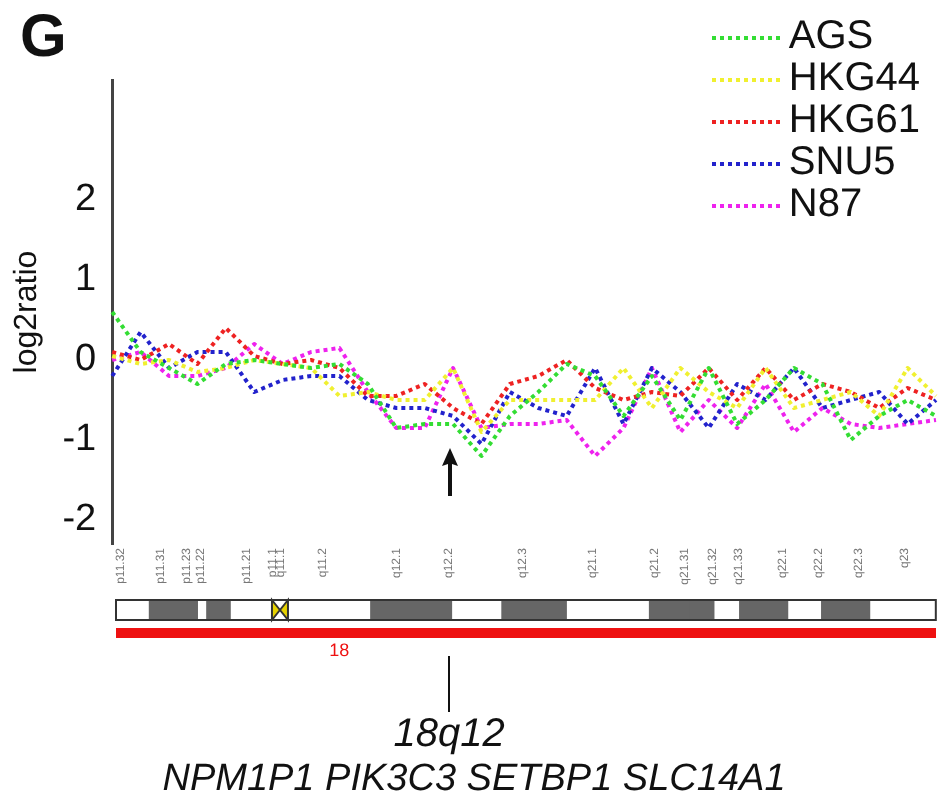  I want to click on legend-label: HKG61, so click(854, 120).